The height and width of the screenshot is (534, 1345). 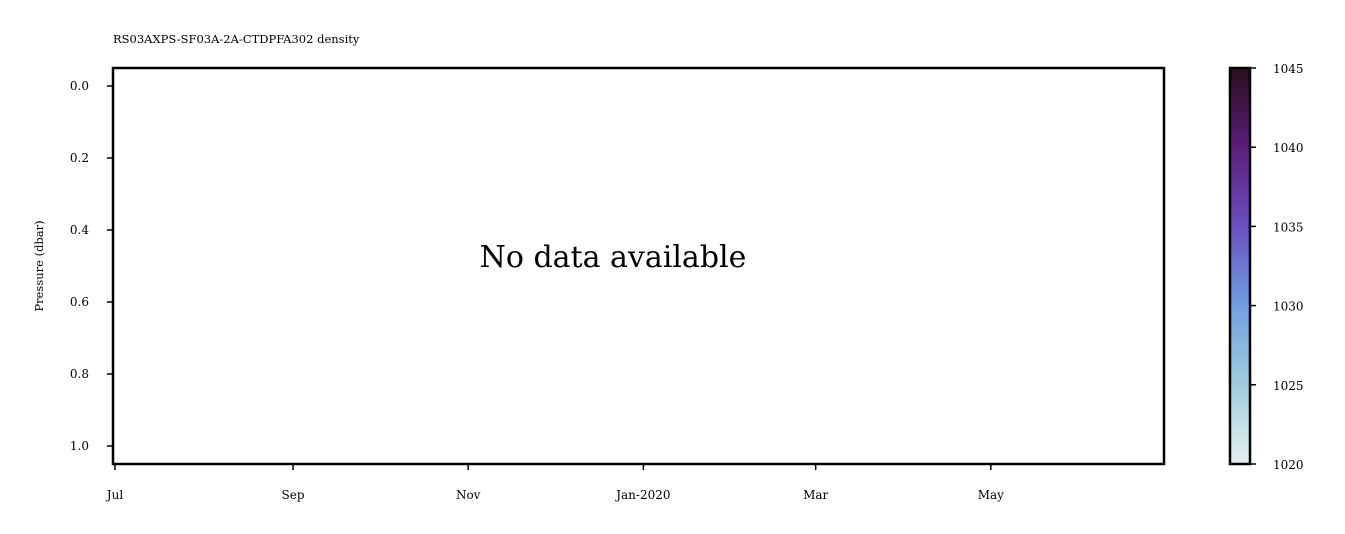 I want to click on y-tick-label: 0.4, so click(x=79, y=230).